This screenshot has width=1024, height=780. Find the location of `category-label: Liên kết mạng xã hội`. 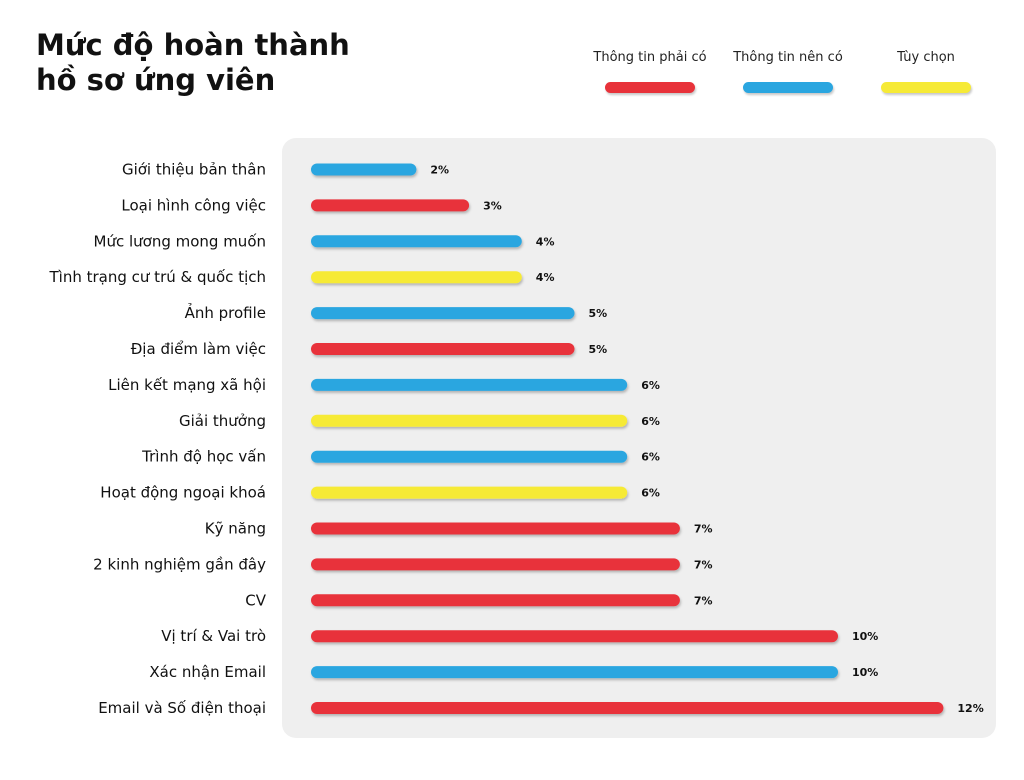

category-label: Liên kết mạng xã hội is located at coordinates (187, 385).